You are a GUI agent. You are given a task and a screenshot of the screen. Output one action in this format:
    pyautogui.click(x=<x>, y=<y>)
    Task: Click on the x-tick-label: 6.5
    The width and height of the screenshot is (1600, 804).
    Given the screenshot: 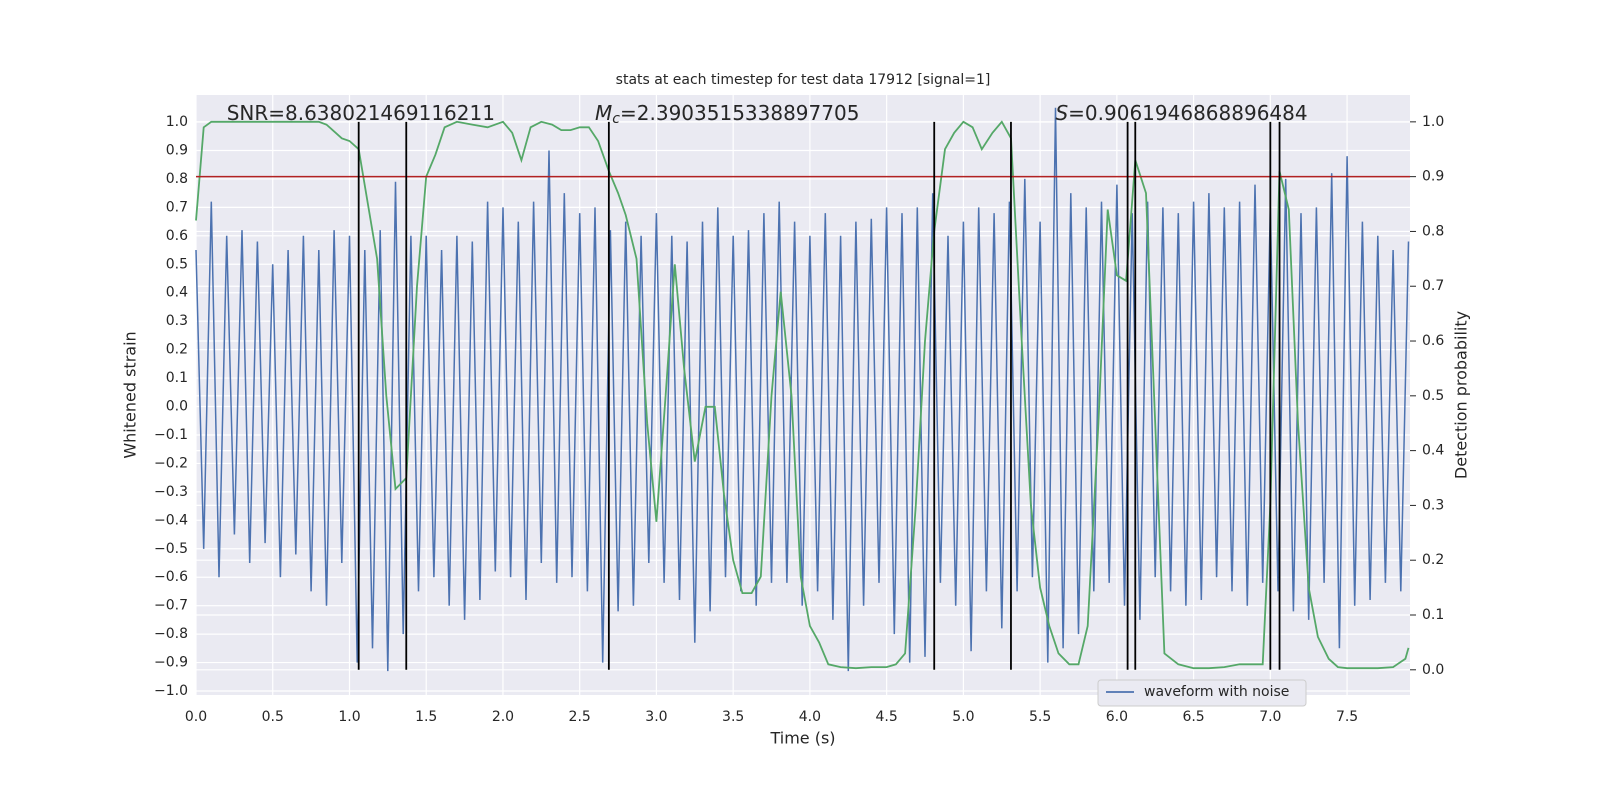 What is the action you would take?
    pyautogui.click(x=1193, y=717)
    